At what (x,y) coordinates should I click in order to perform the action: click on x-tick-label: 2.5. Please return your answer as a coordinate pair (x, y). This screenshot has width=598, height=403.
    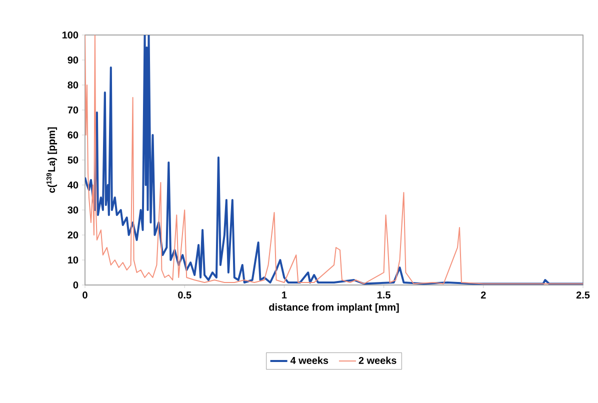
    Looking at the image, I should click on (583, 295).